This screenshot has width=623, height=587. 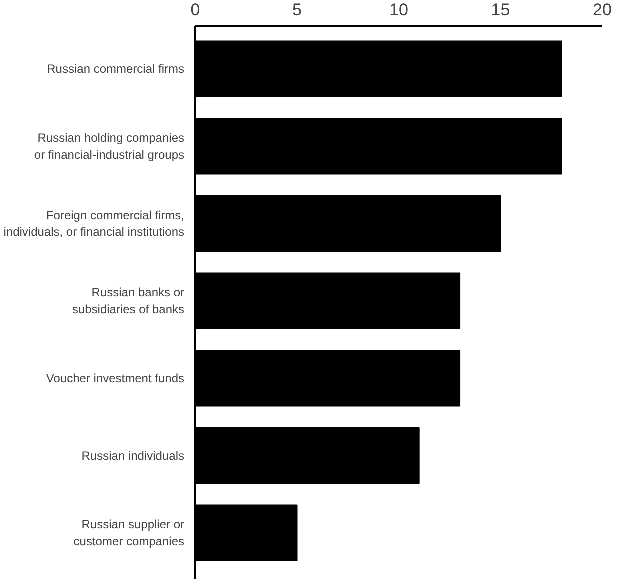 What do you see at coordinates (602, 10) in the screenshot?
I see `x-tick-label: 20` at bounding box center [602, 10].